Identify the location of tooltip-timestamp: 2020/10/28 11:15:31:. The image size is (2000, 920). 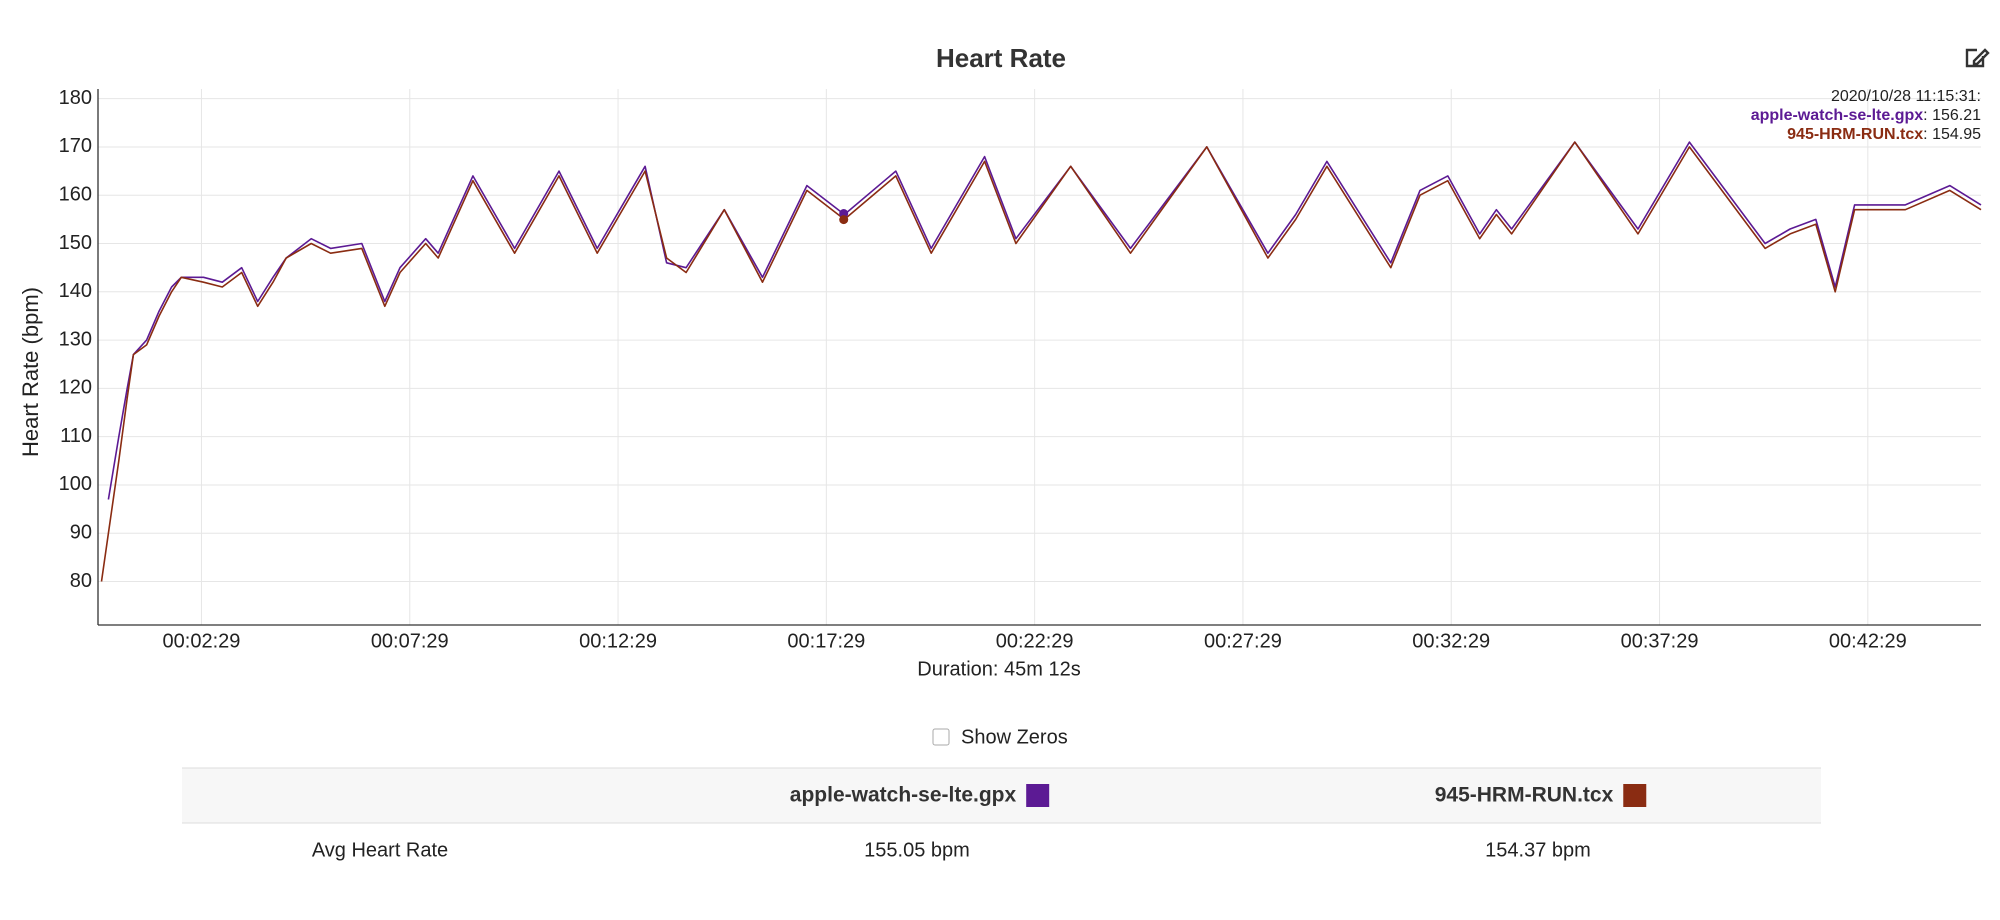
(1906, 96).